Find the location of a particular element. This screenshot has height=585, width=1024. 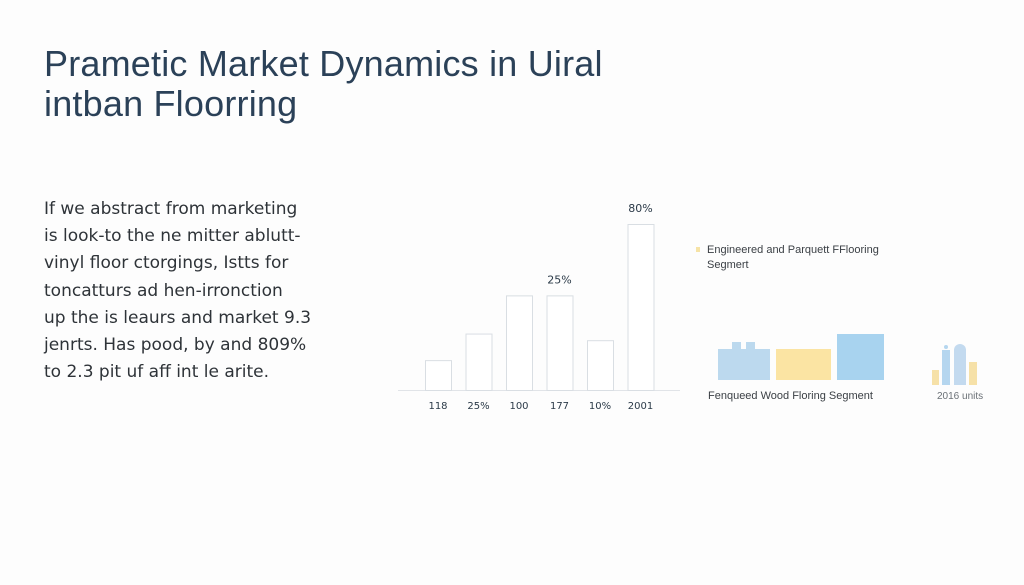

segment-caption: Fenqueed Wood Floring Segment is located at coordinates (790, 396).